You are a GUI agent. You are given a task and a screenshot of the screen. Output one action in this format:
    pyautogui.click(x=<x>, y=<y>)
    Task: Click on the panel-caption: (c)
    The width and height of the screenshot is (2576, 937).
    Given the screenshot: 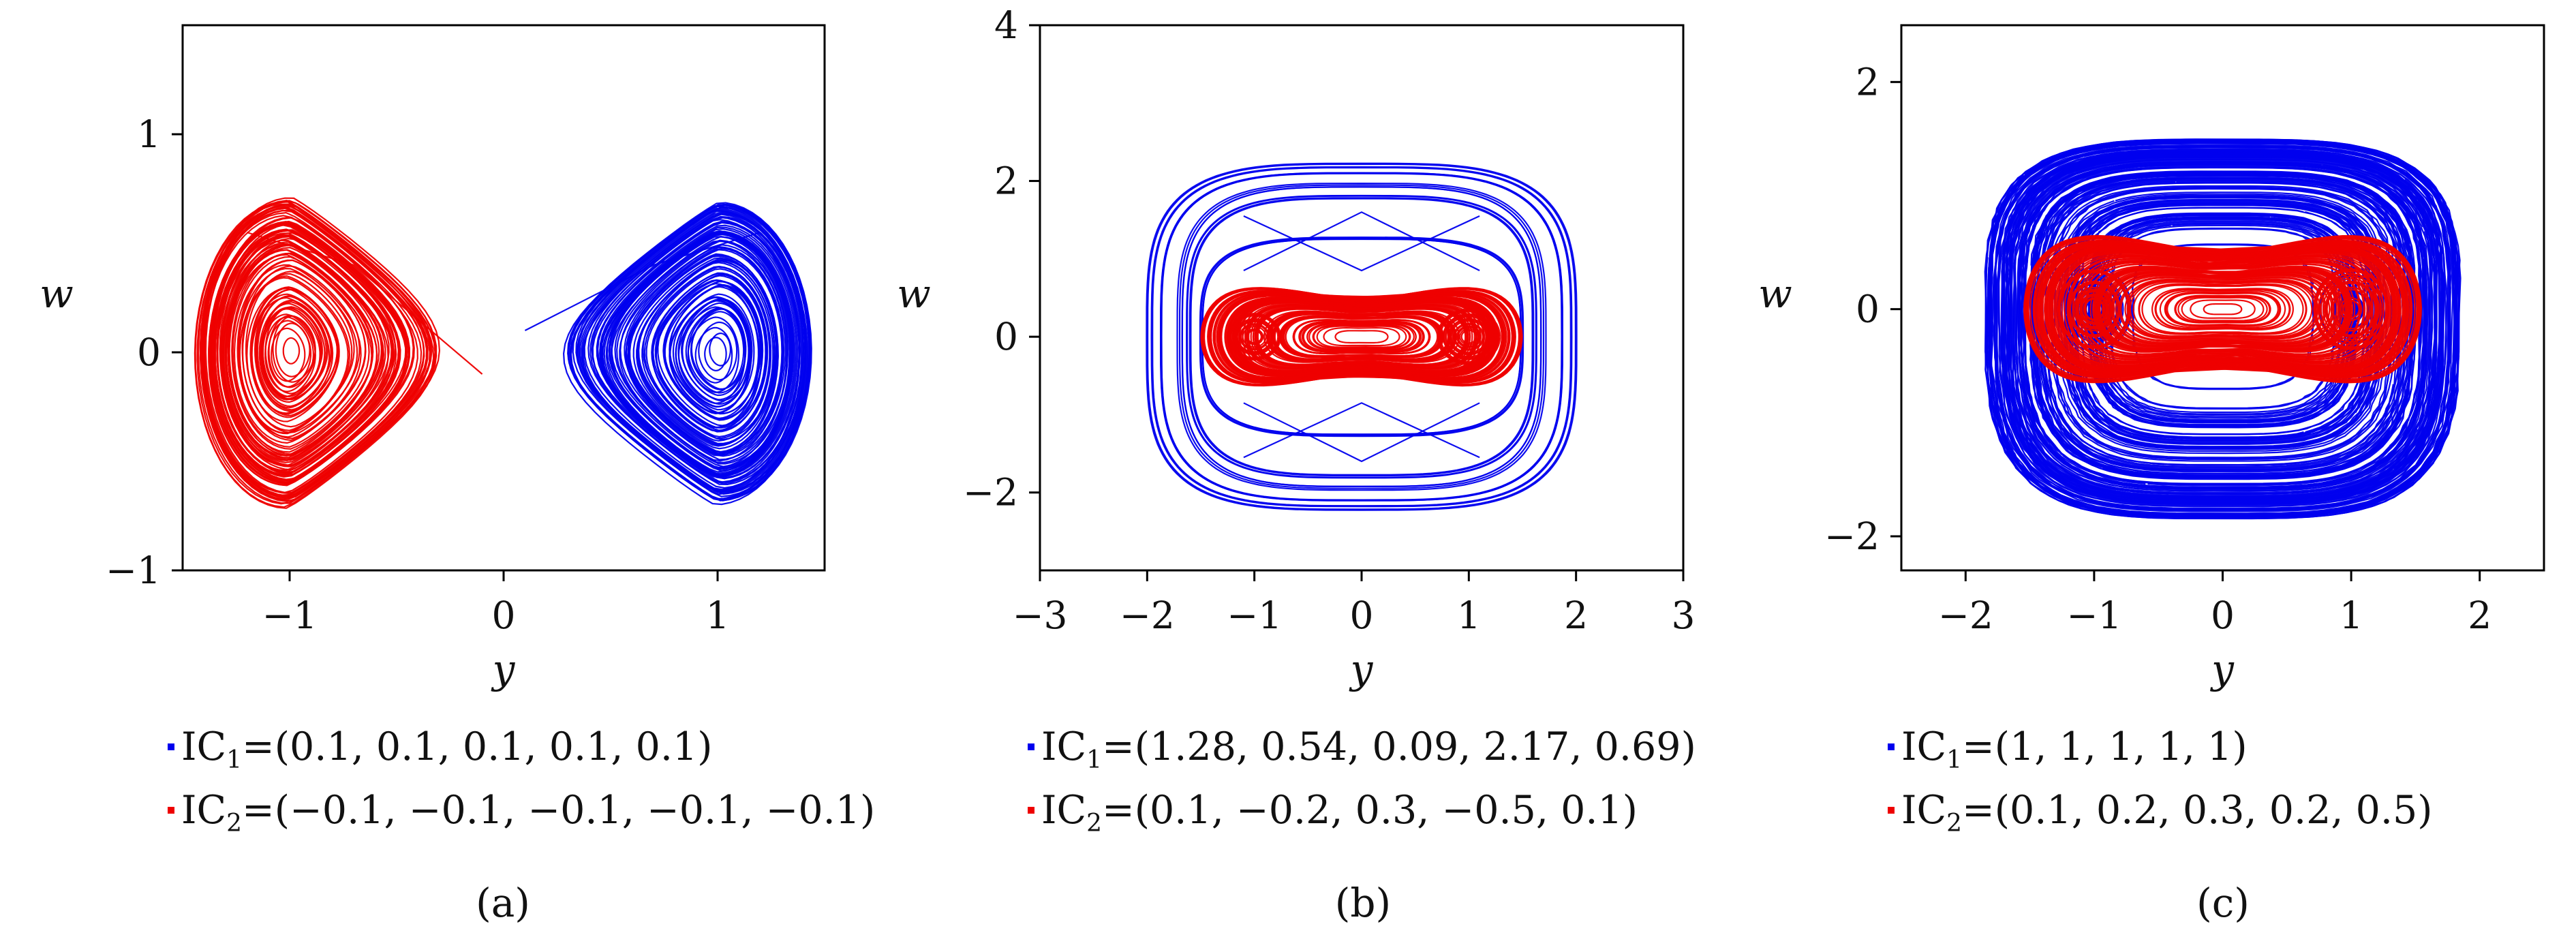 What is the action you would take?
    pyautogui.click(x=2223, y=903)
    